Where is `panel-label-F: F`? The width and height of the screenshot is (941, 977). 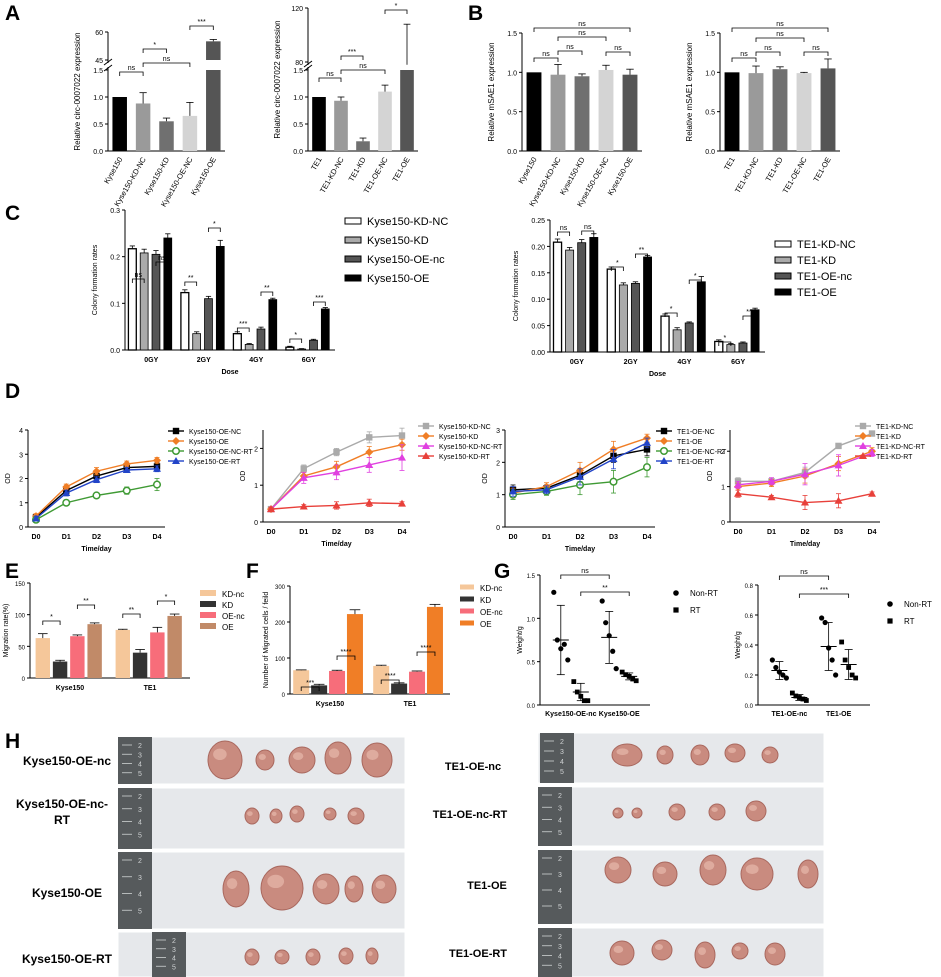
panel-label-F: F is located at coordinates (252, 571).